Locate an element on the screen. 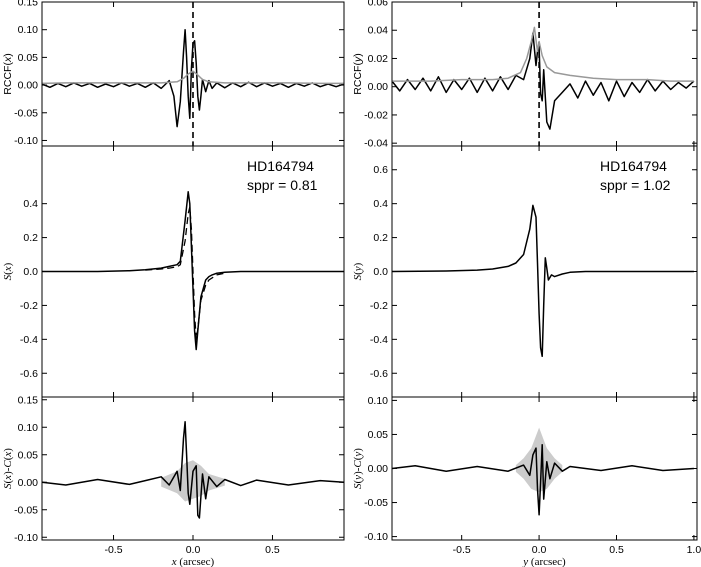 This screenshot has width=701, height=567. x-tick-label: 1.0 is located at coordinates (694, 550).